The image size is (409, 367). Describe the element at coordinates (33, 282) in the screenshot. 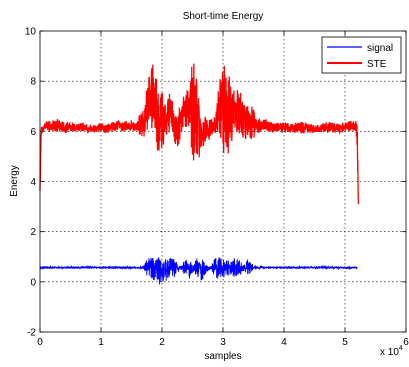

I see `y-tick-label: 0` at that location.